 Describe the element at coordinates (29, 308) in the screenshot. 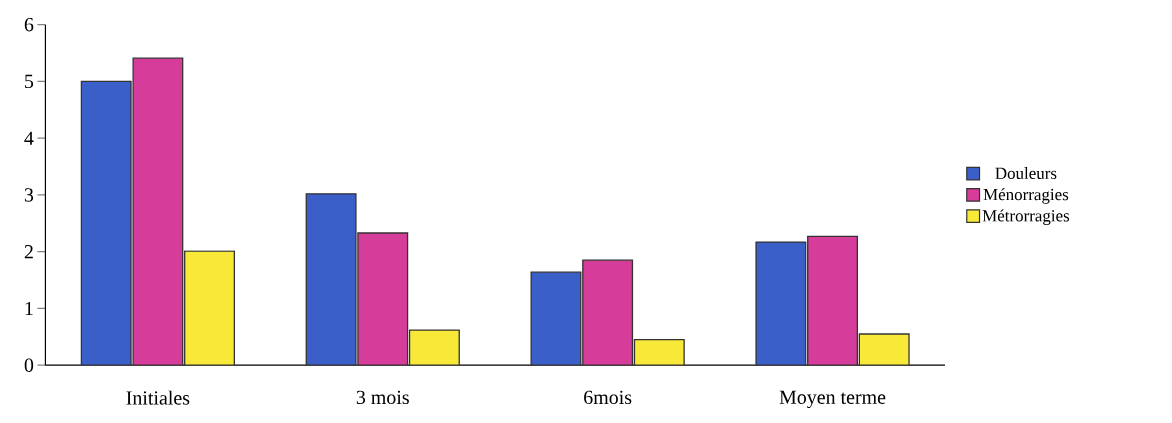

I see `y-tick-label: 1` at that location.